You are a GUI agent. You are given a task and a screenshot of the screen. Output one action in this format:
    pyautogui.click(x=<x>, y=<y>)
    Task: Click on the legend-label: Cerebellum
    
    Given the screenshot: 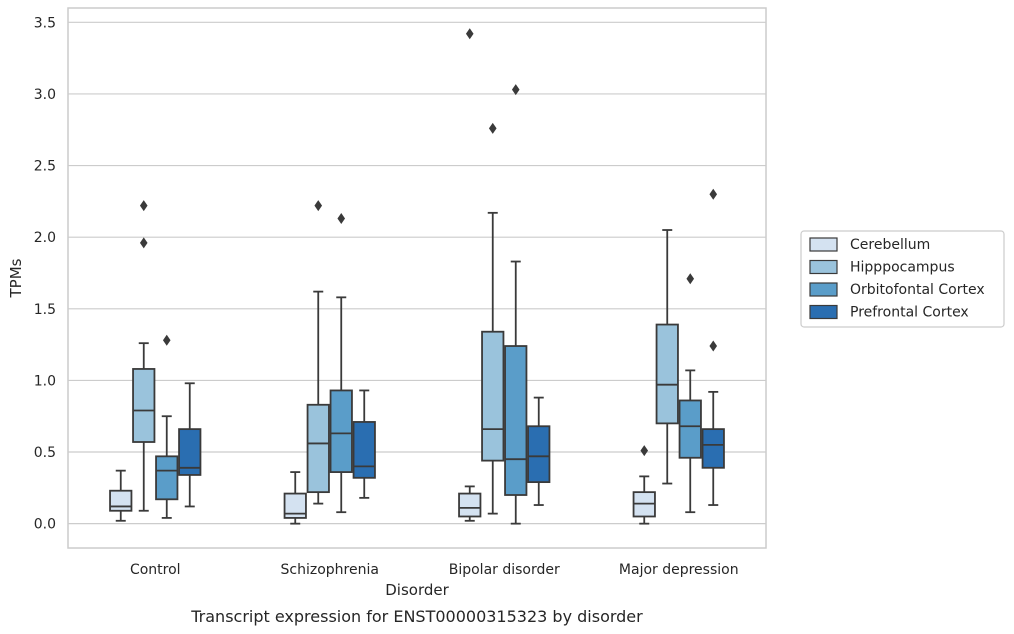 What is the action you would take?
    pyautogui.click(x=890, y=245)
    